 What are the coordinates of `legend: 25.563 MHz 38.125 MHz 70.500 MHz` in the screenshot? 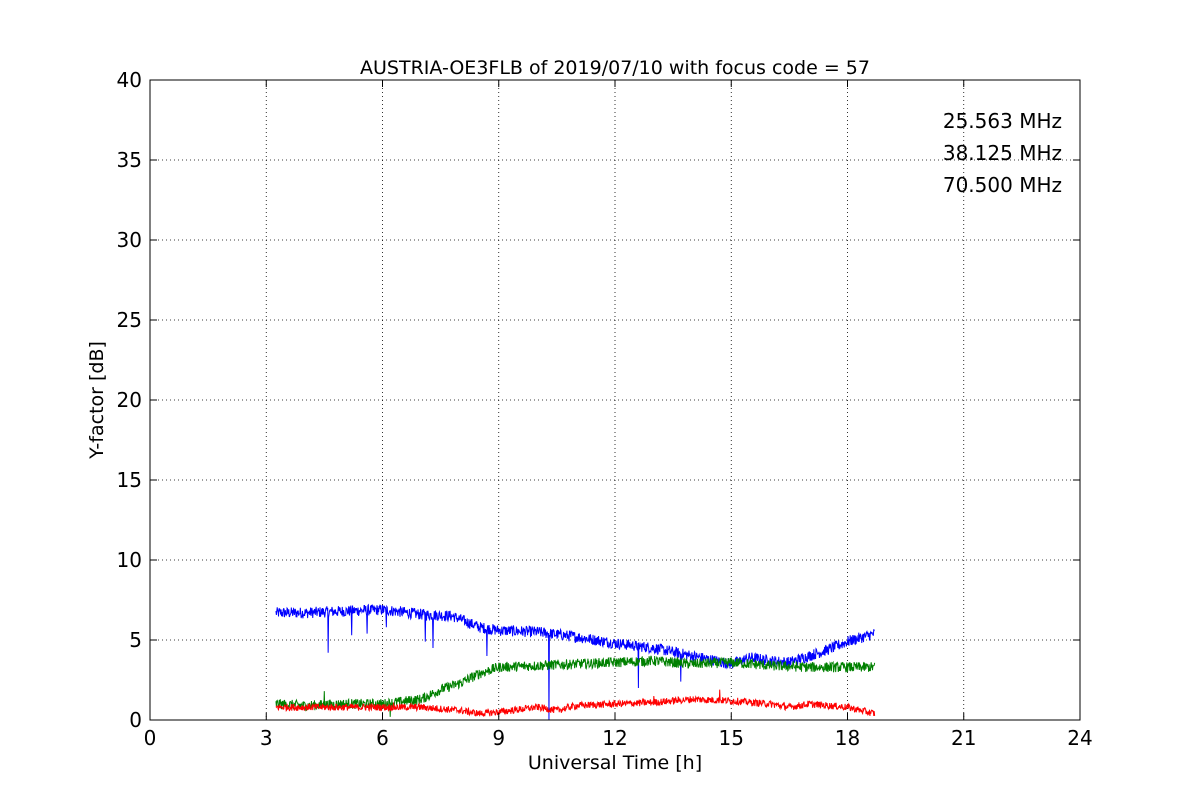 It's located at (1002, 153).